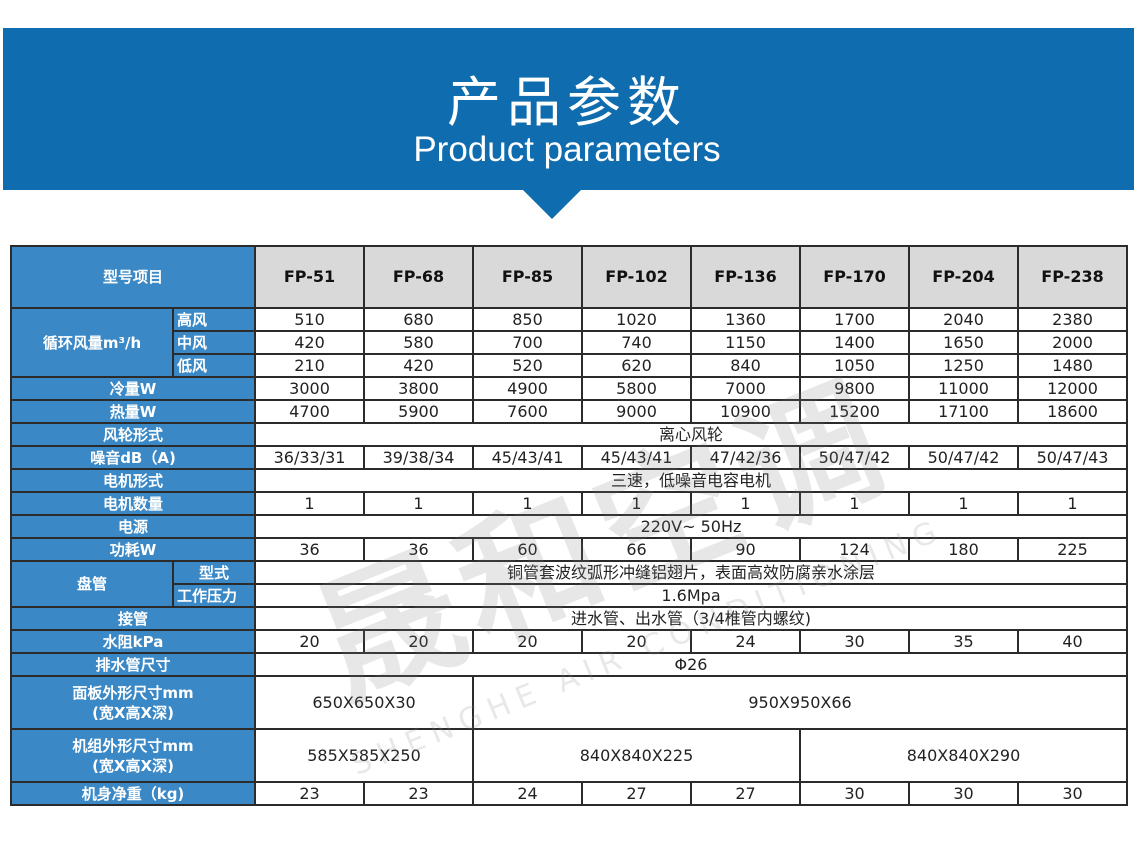 This screenshot has width=1134, height=850. What do you see at coordinates (1073, 319) in the screenshot?
I see `table-cell: 2380` at bounding box center [1073, 319].